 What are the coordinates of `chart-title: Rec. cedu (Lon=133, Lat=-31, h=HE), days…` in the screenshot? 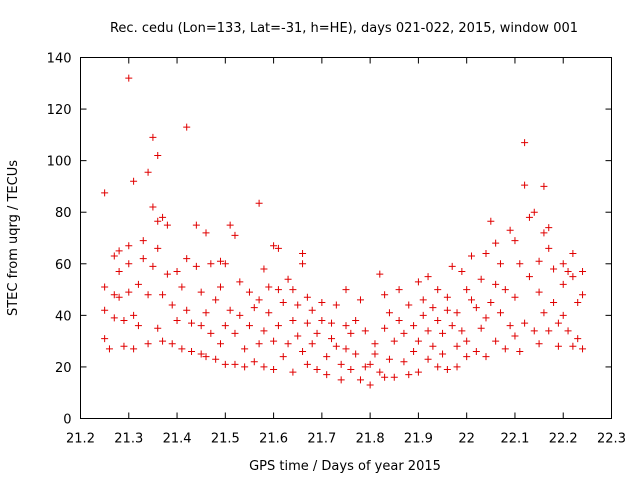 It's located at (344, 28).